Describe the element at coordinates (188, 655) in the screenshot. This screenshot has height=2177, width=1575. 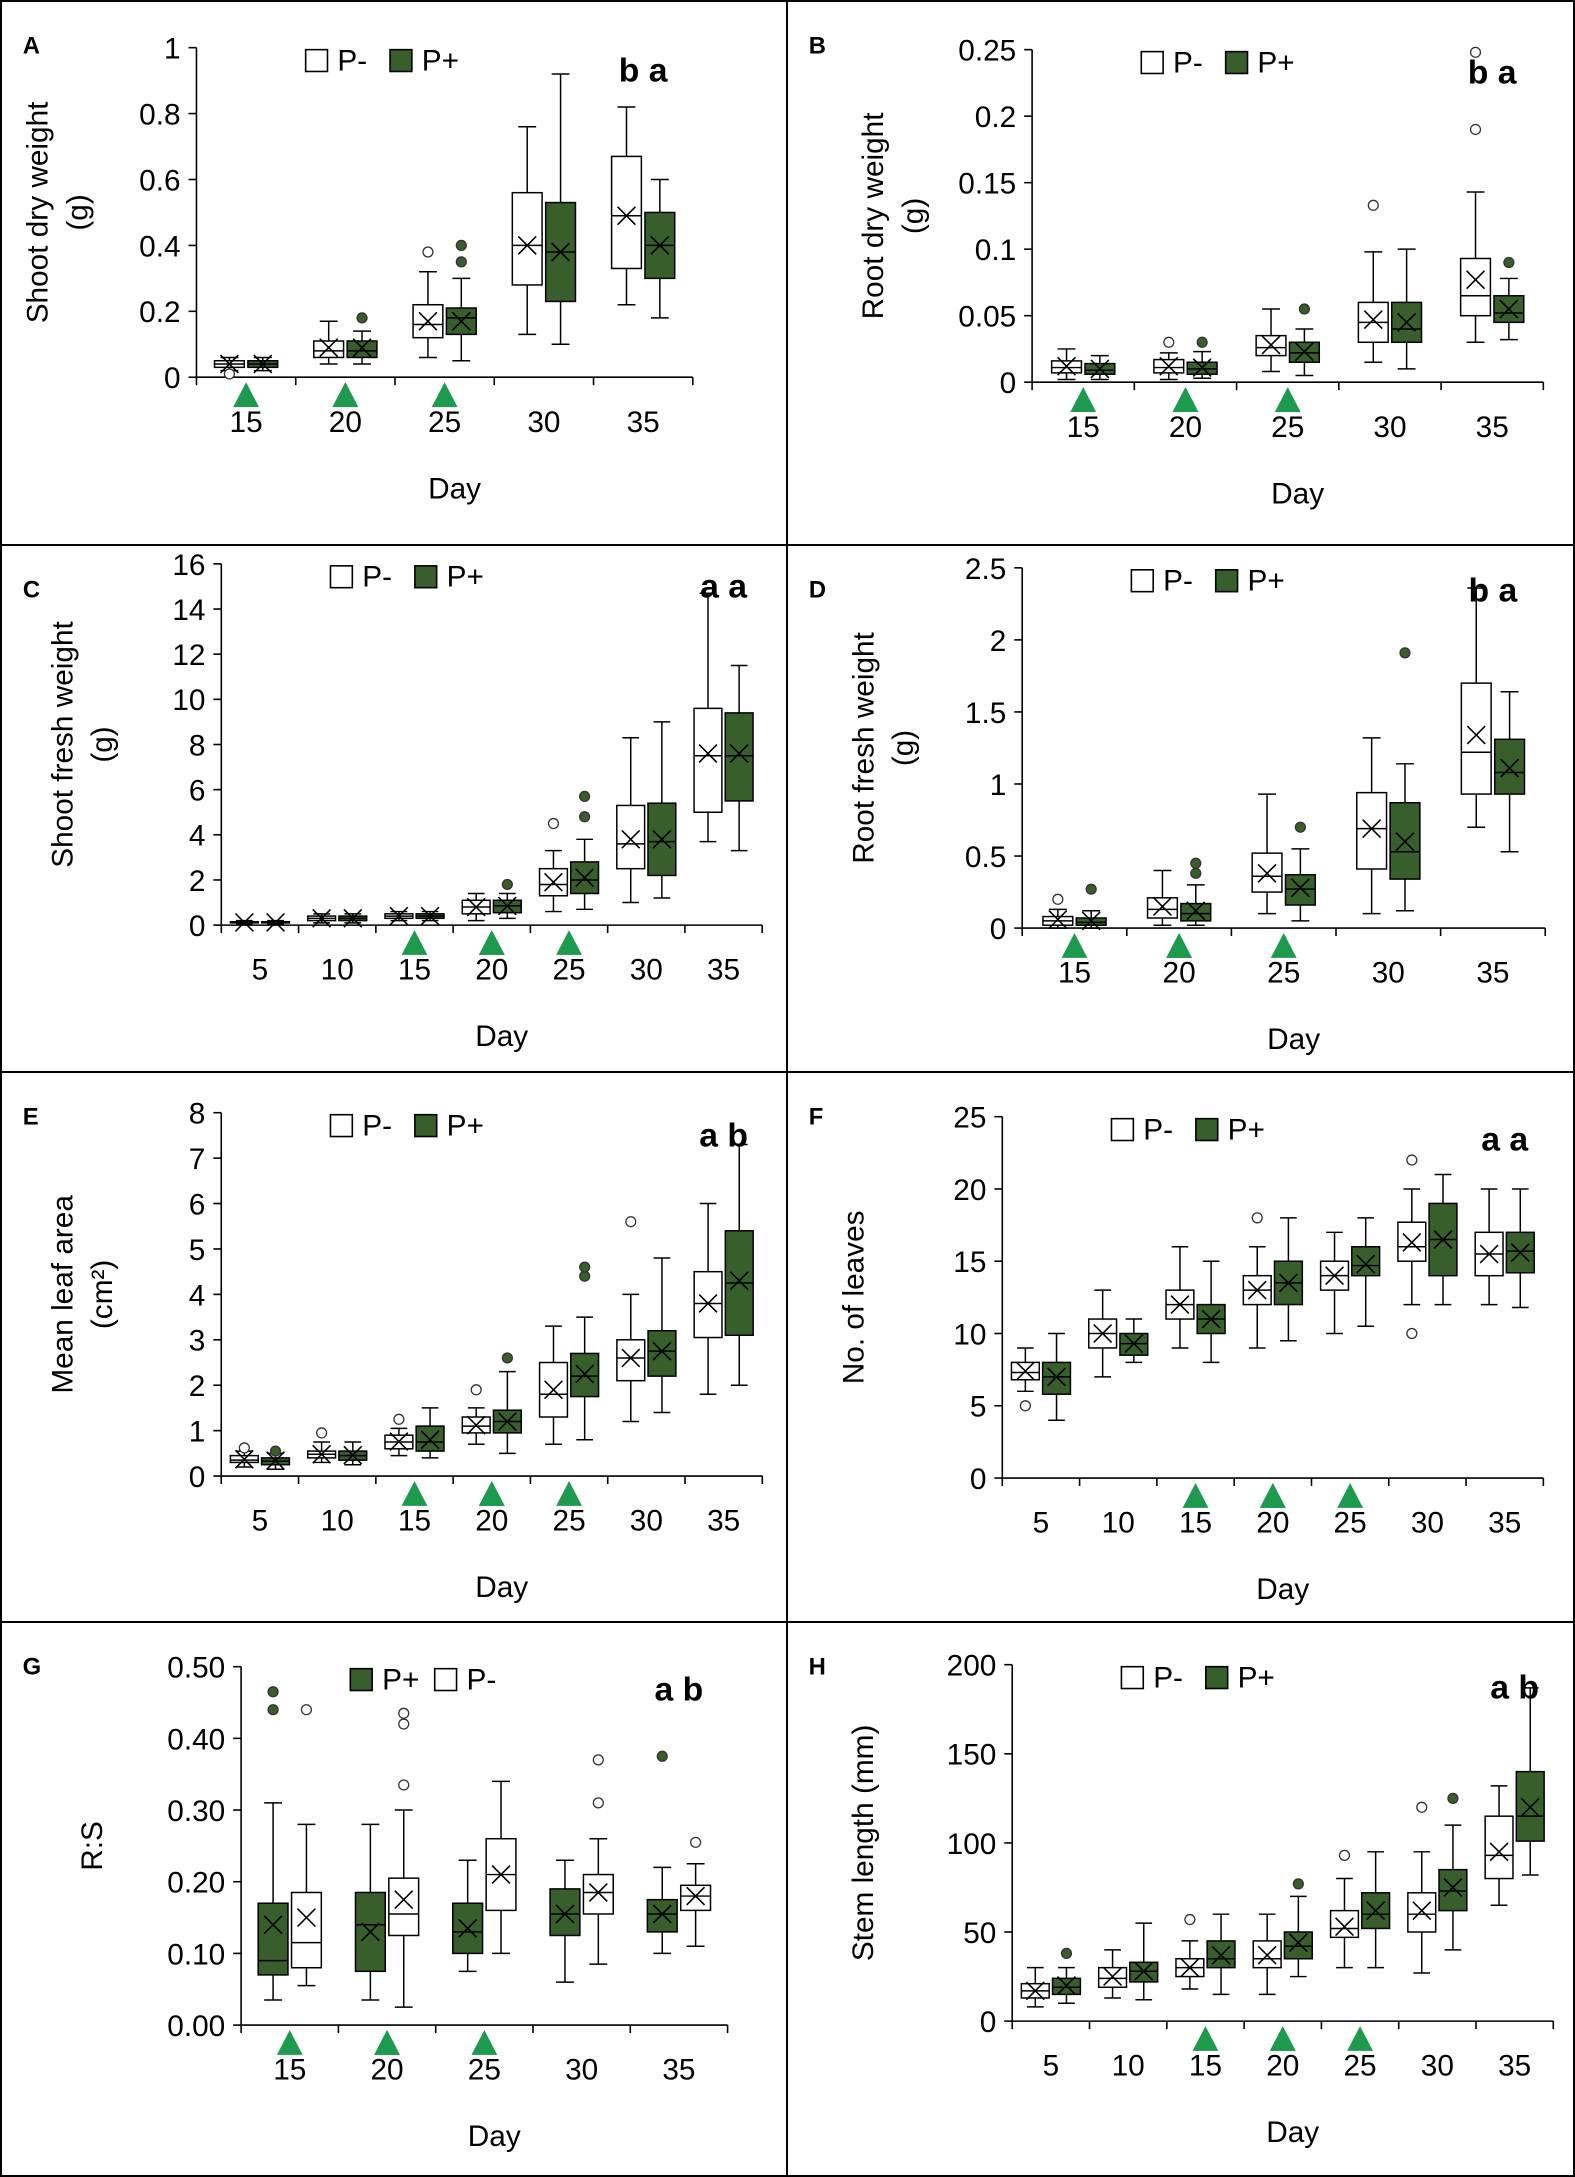
I see `y-tick-label: 12` at that location.